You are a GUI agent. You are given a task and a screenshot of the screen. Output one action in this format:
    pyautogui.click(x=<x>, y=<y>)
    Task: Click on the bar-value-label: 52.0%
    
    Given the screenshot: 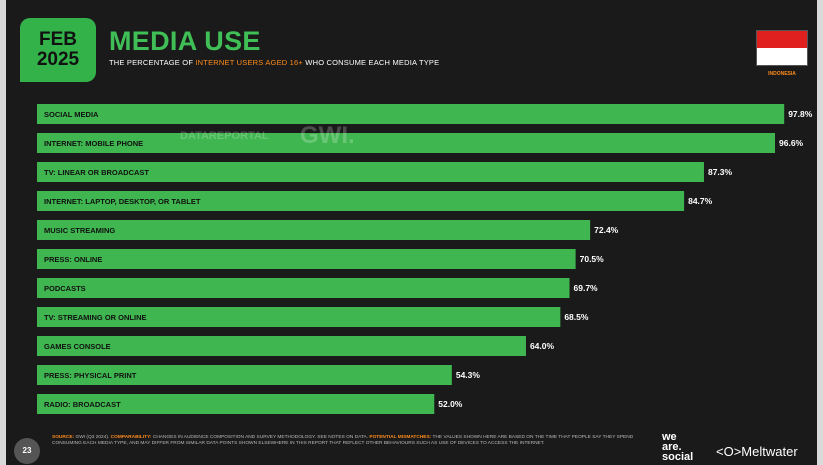 What is the action you would take?
    pyautogui.click(x=450, y=404)
    